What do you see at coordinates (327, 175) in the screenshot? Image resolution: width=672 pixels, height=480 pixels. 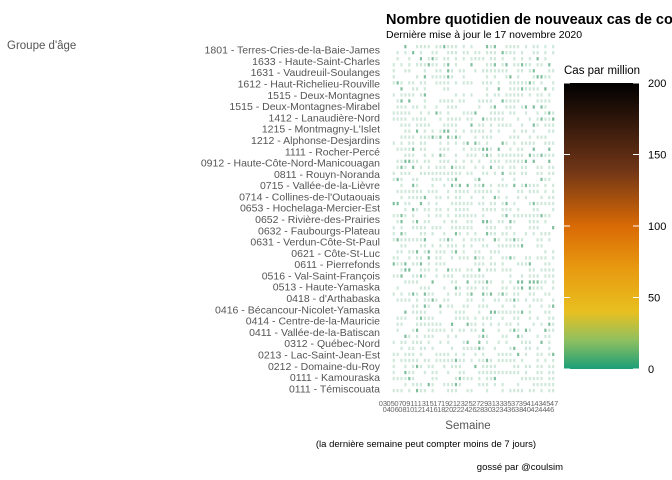 I see `y-tick-label: 0811 - Rouyn-Noranda` at bounding box center [327, 175].